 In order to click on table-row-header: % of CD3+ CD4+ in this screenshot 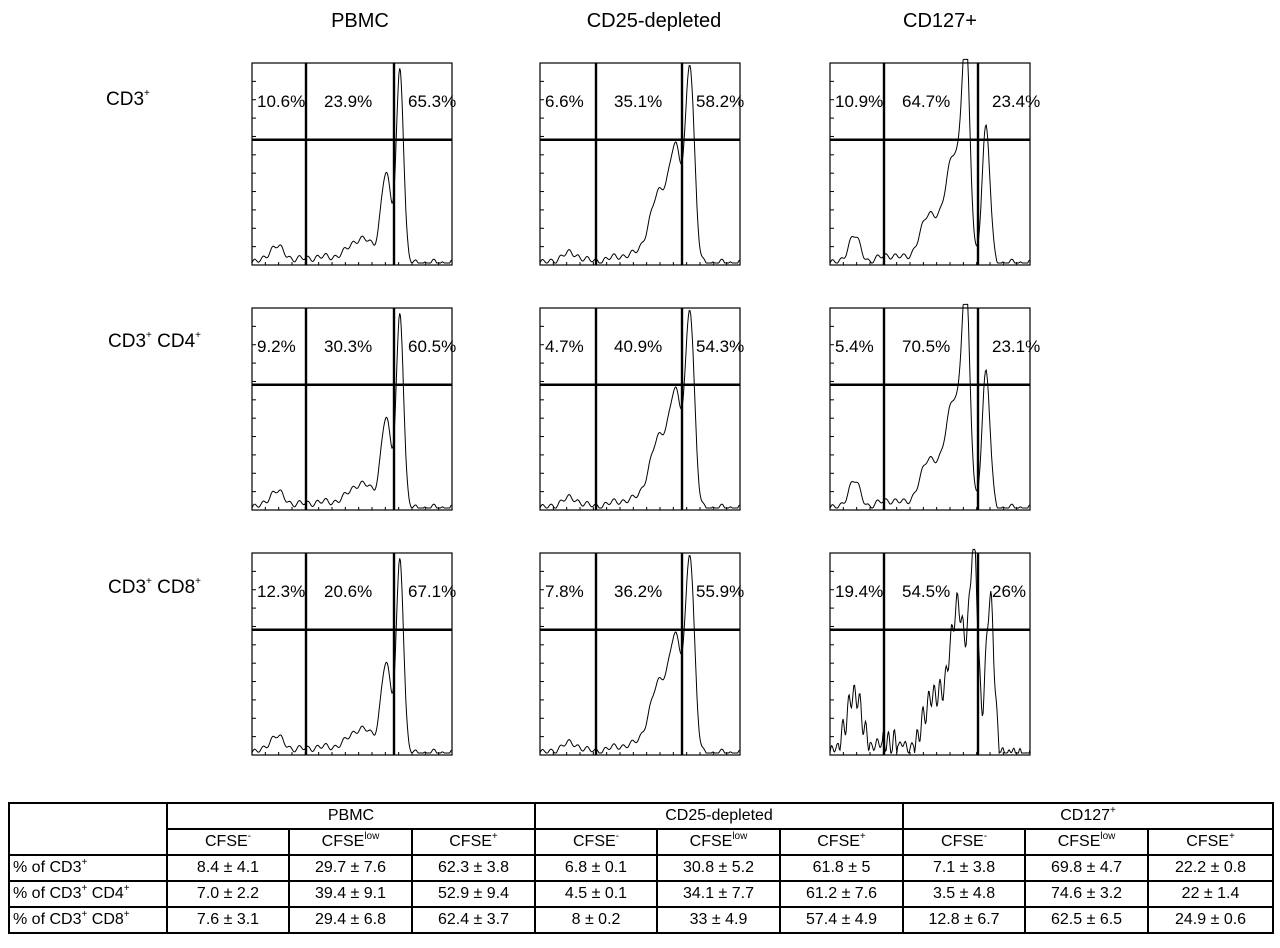, I will do `click(88, 894)`.